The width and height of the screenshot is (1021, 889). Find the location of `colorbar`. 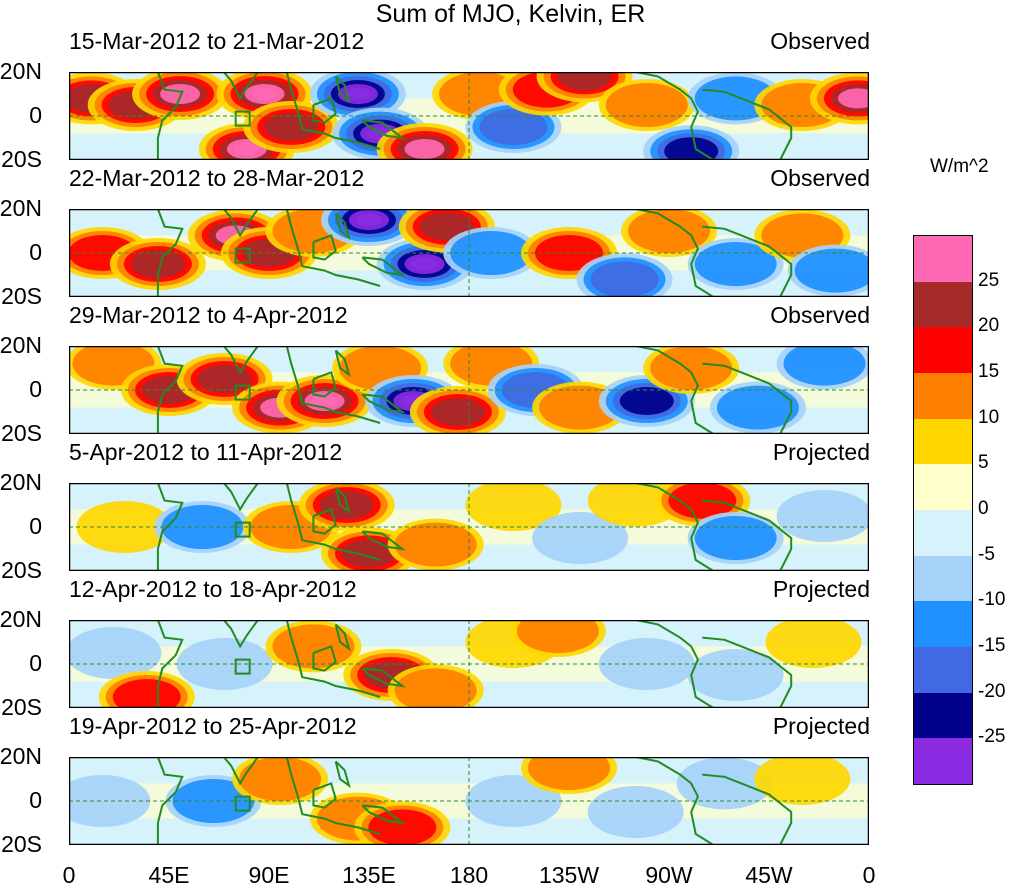

colorbar is located at coordinates (943, 510).